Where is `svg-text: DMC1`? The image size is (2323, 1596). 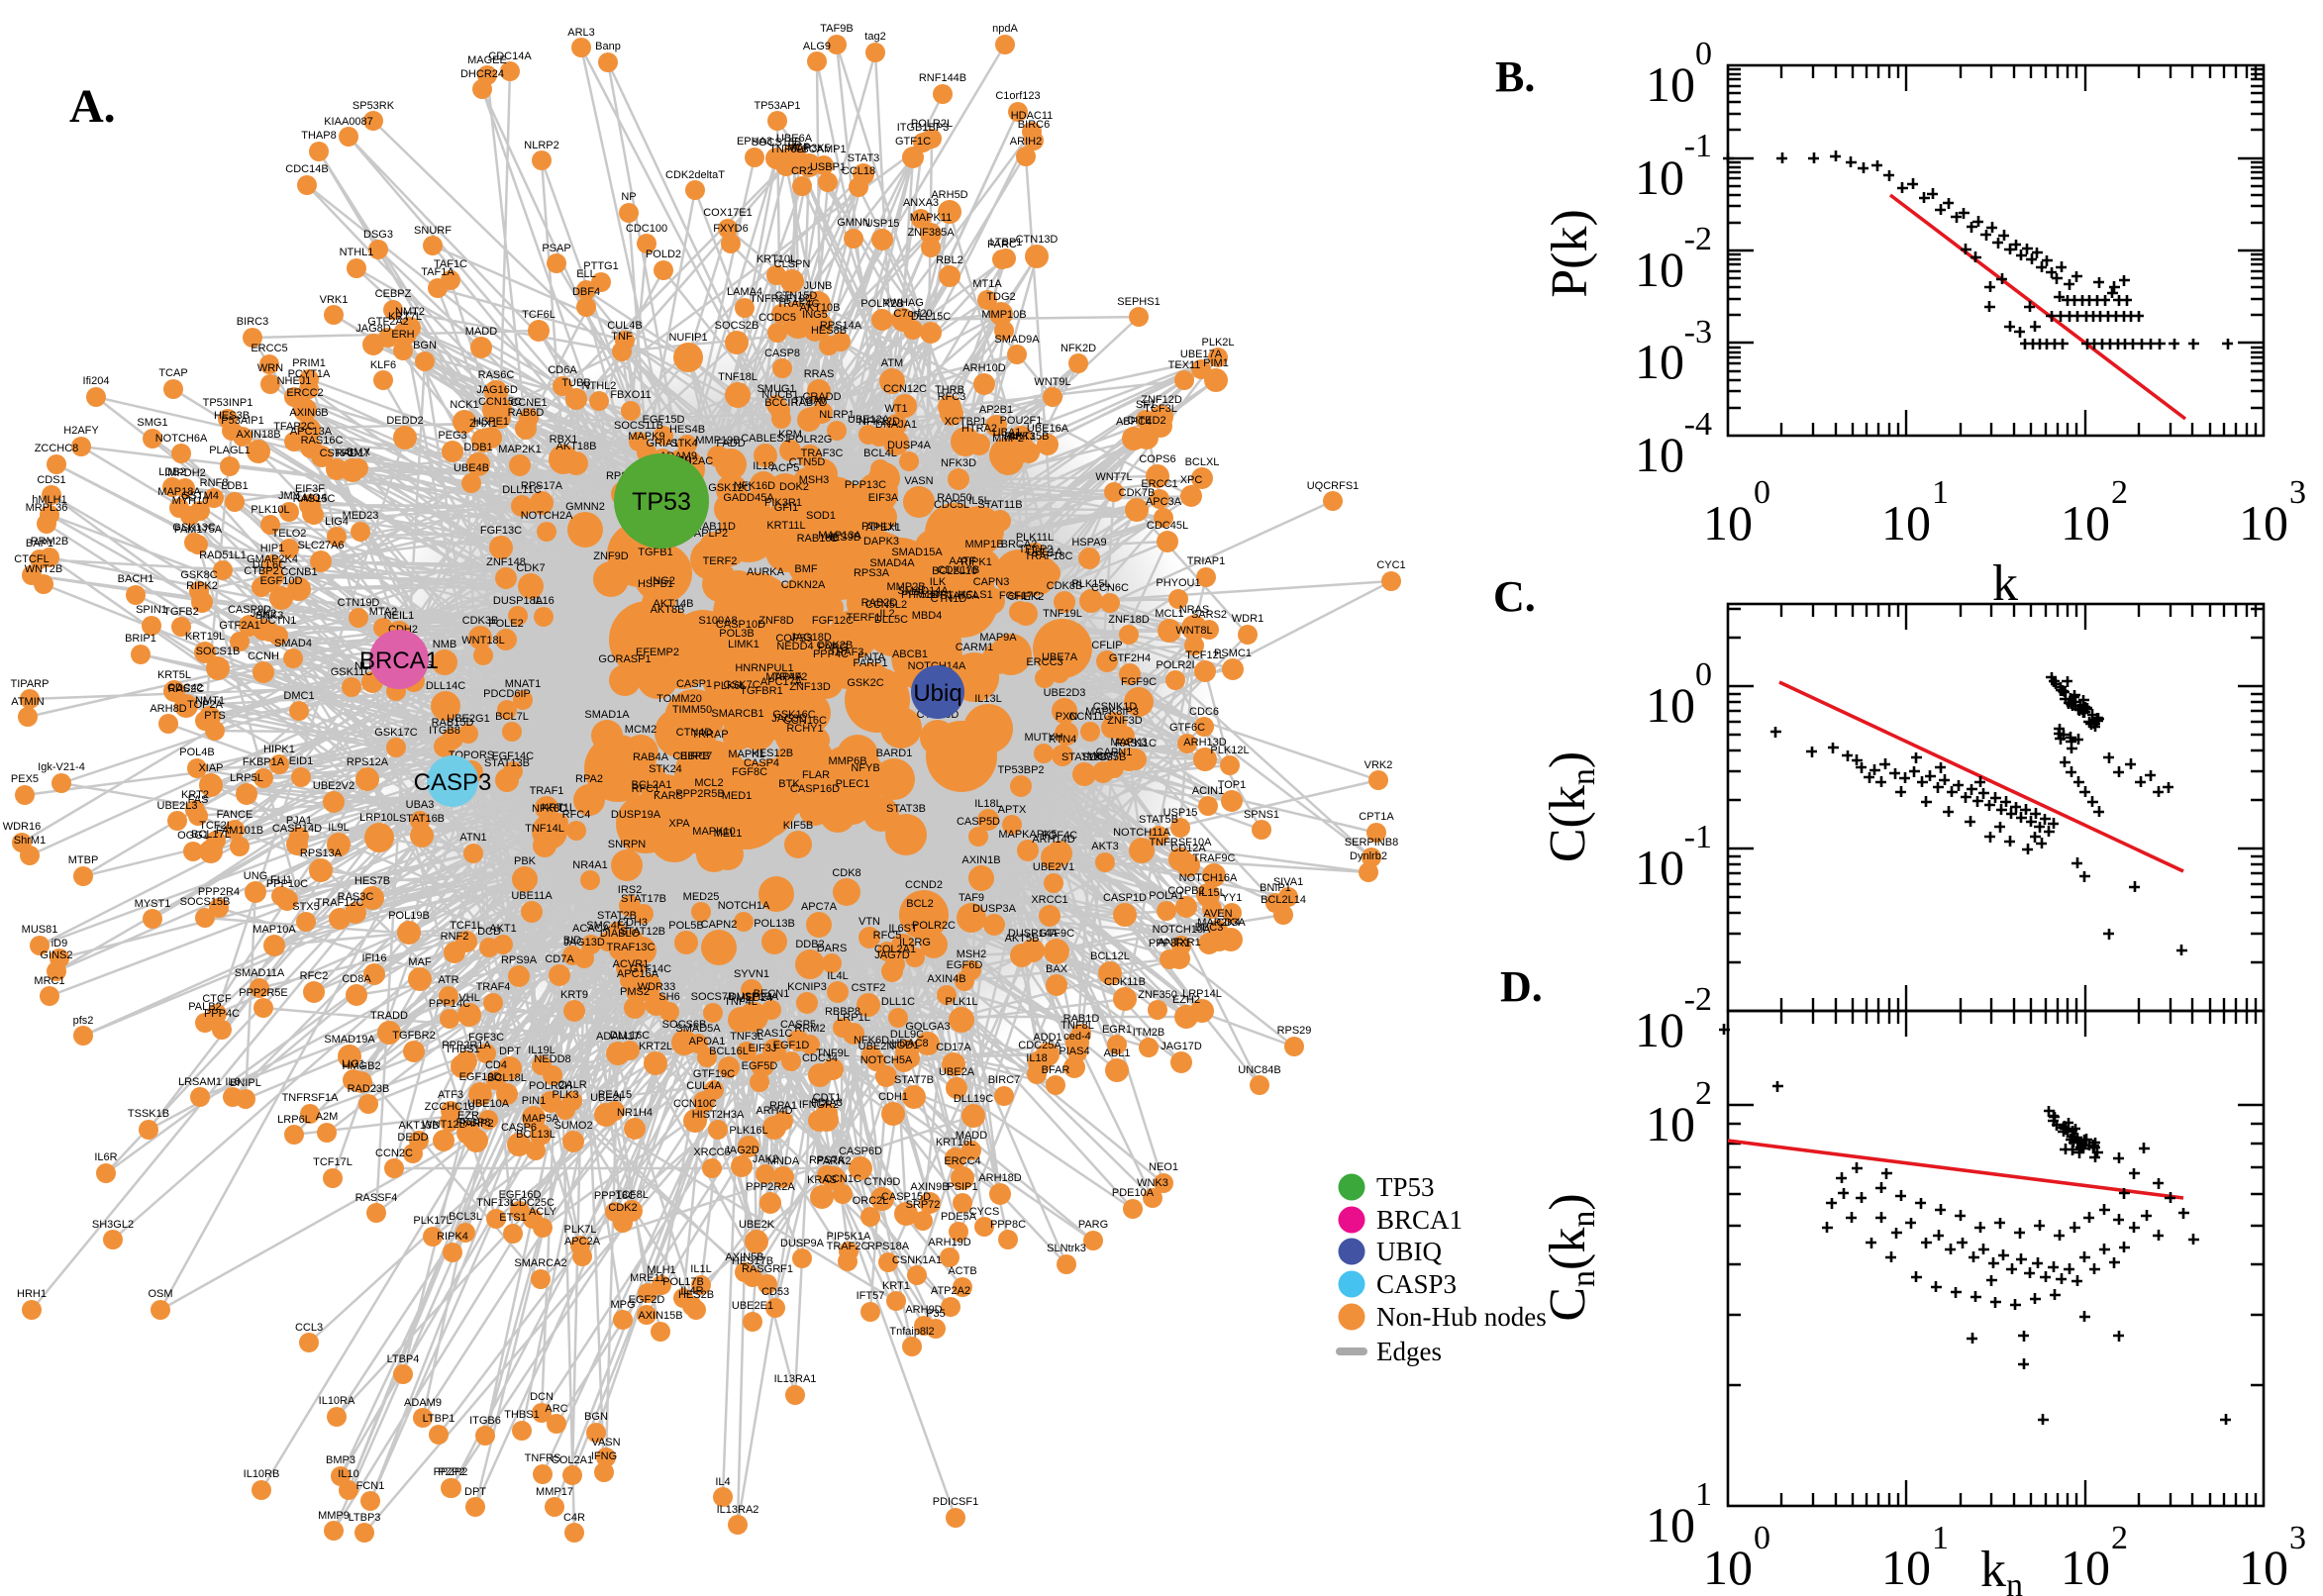 svg-text: DMC1 is located at coordinates (298, 696).